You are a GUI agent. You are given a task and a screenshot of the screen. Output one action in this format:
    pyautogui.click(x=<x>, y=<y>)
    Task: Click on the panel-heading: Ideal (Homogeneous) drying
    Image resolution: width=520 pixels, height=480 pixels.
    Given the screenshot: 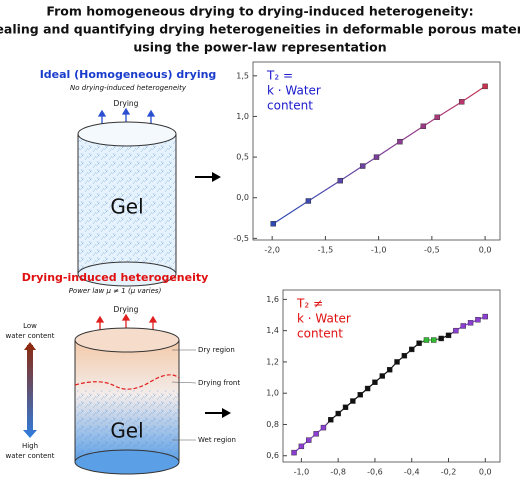 What is the action you would take?
    pyautogui.click(x=128, y=74)
    